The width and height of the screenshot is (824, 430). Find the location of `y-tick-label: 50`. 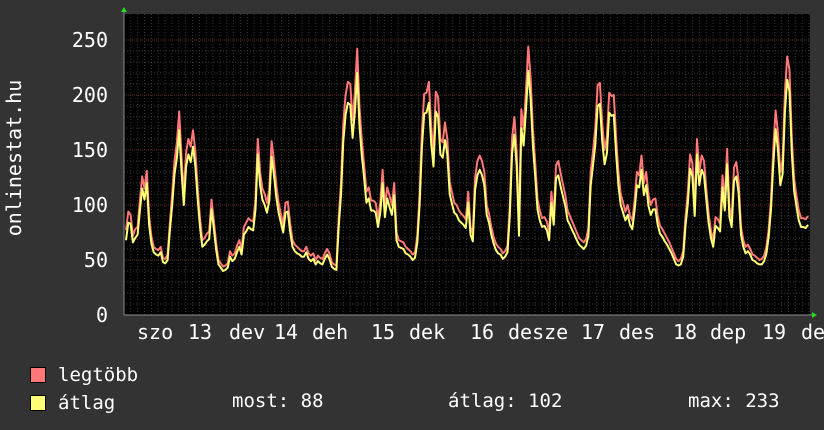

y-tick-label: 50 is located at coordinates (96, 260).